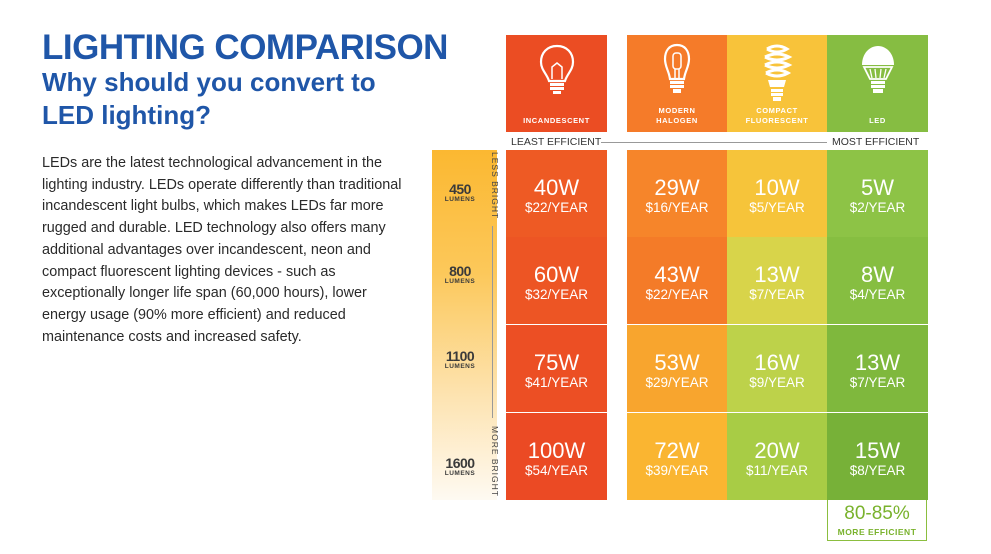 Image resolution: width=991 pixels, height=554 pixels. I want to click on wattage-value: 8W, so click(877, 274).